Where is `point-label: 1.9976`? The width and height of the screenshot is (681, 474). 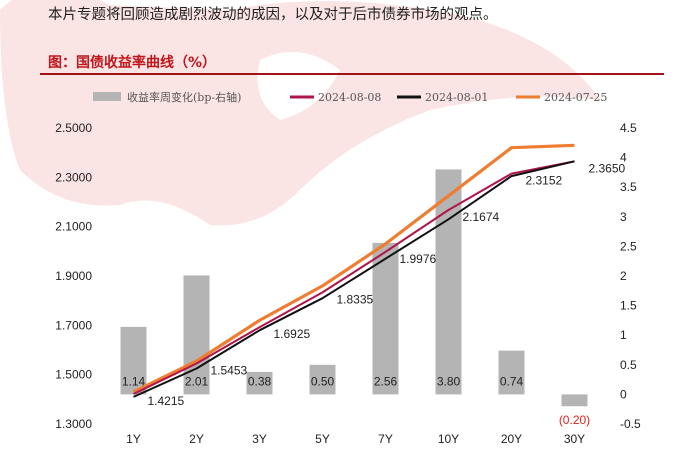
point-label: 1.9976 is located at coordinates (418, 259).